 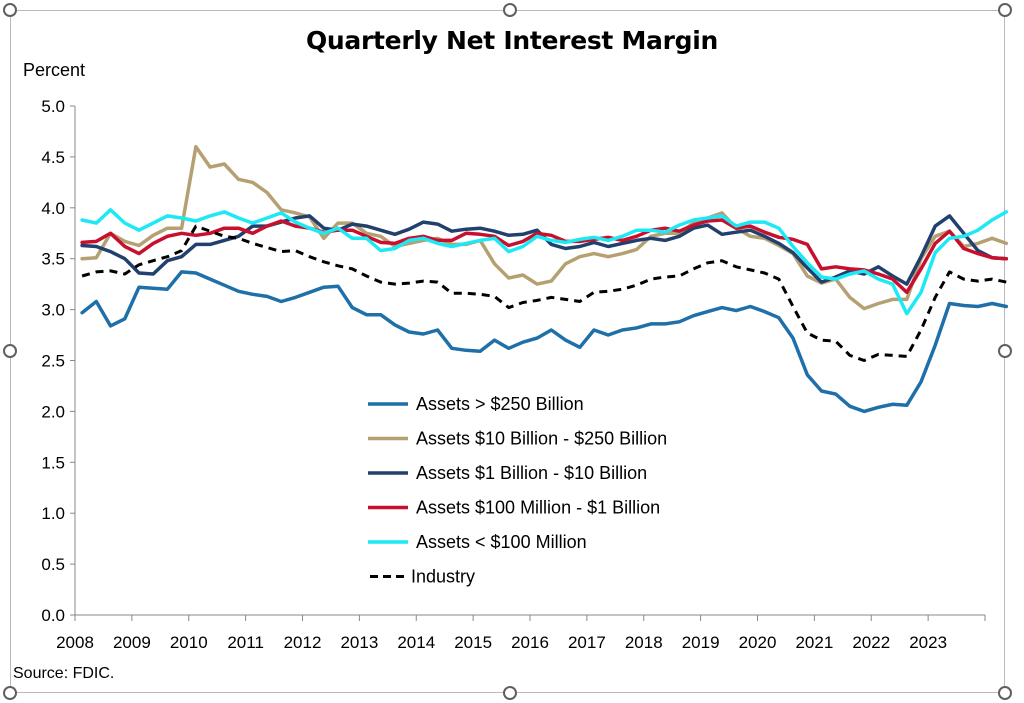 I want to click on y-tick-label: 2.5, so click(x=53, y=361).